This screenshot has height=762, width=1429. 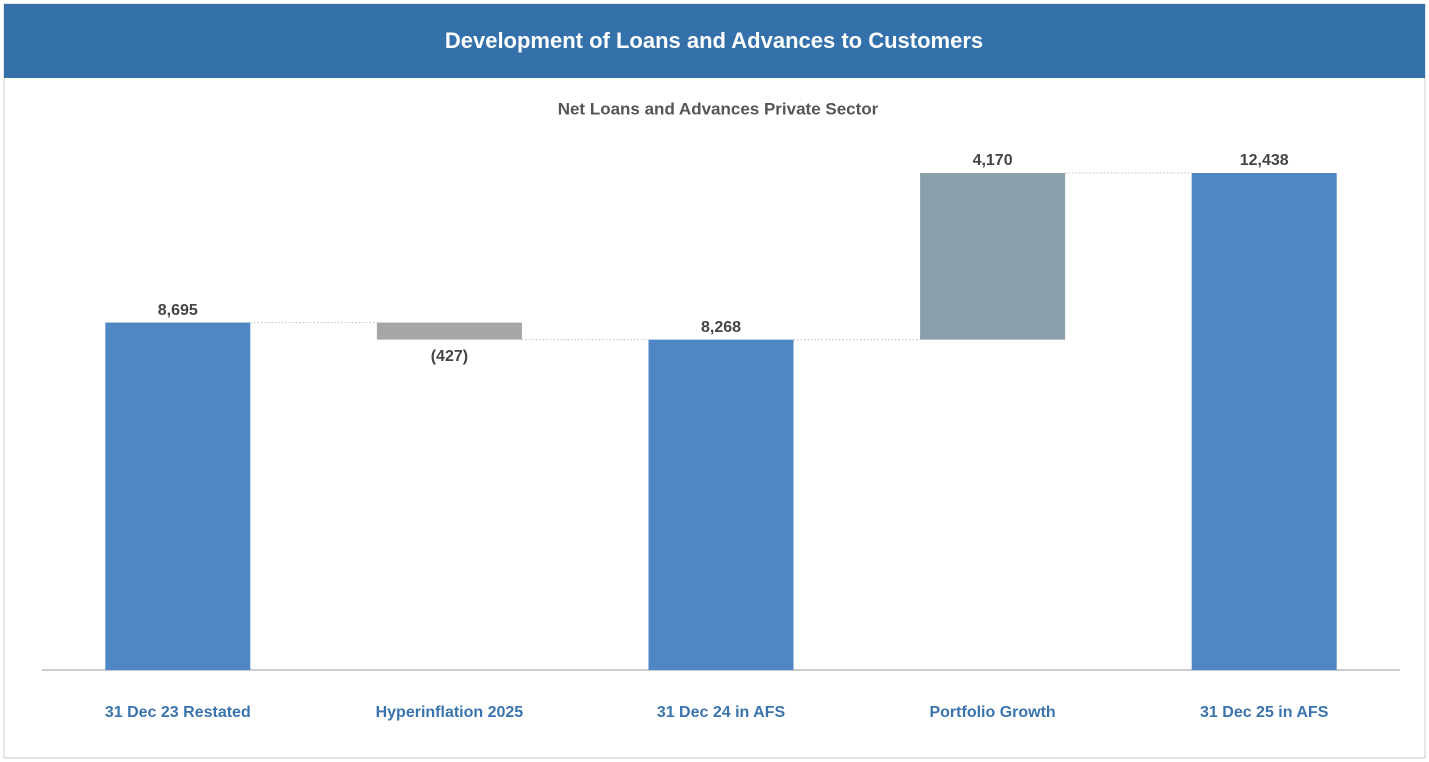 I want to click on x-tick-label: 31 Dec 23 Restated, so click(x=178, y=712).